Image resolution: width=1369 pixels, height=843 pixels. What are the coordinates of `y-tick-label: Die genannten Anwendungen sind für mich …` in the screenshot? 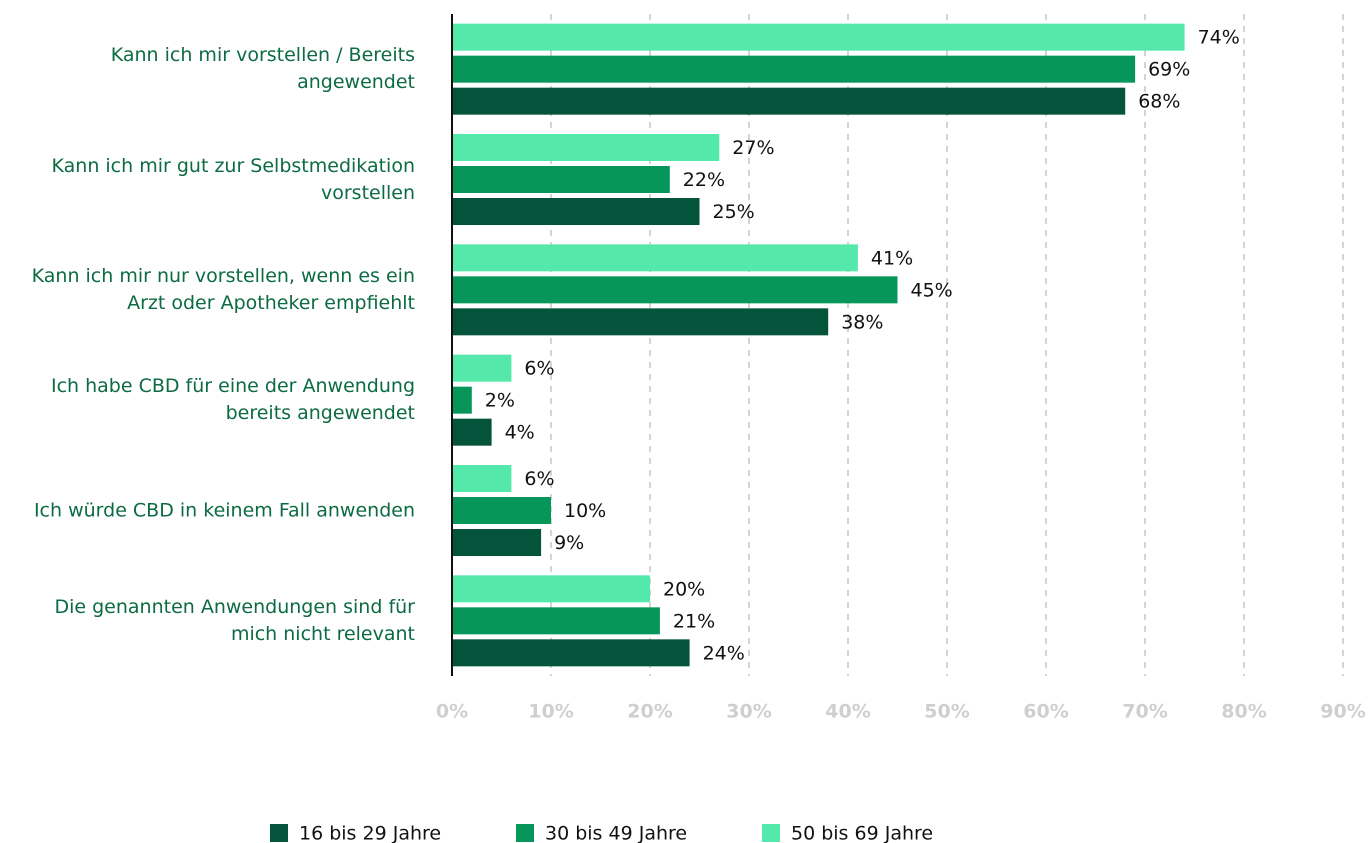 It's located at (234, 620).